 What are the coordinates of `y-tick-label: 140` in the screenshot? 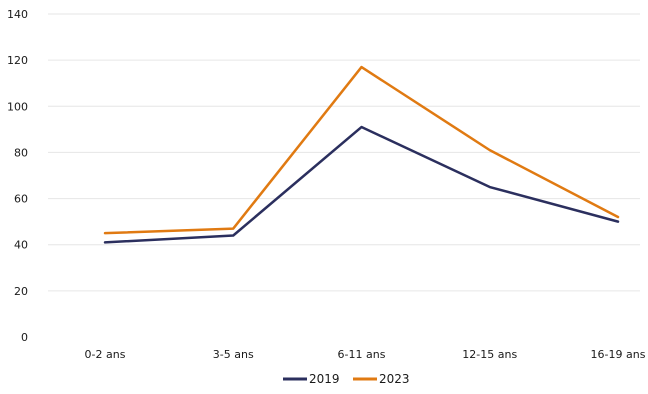 It's located at (17, 14).